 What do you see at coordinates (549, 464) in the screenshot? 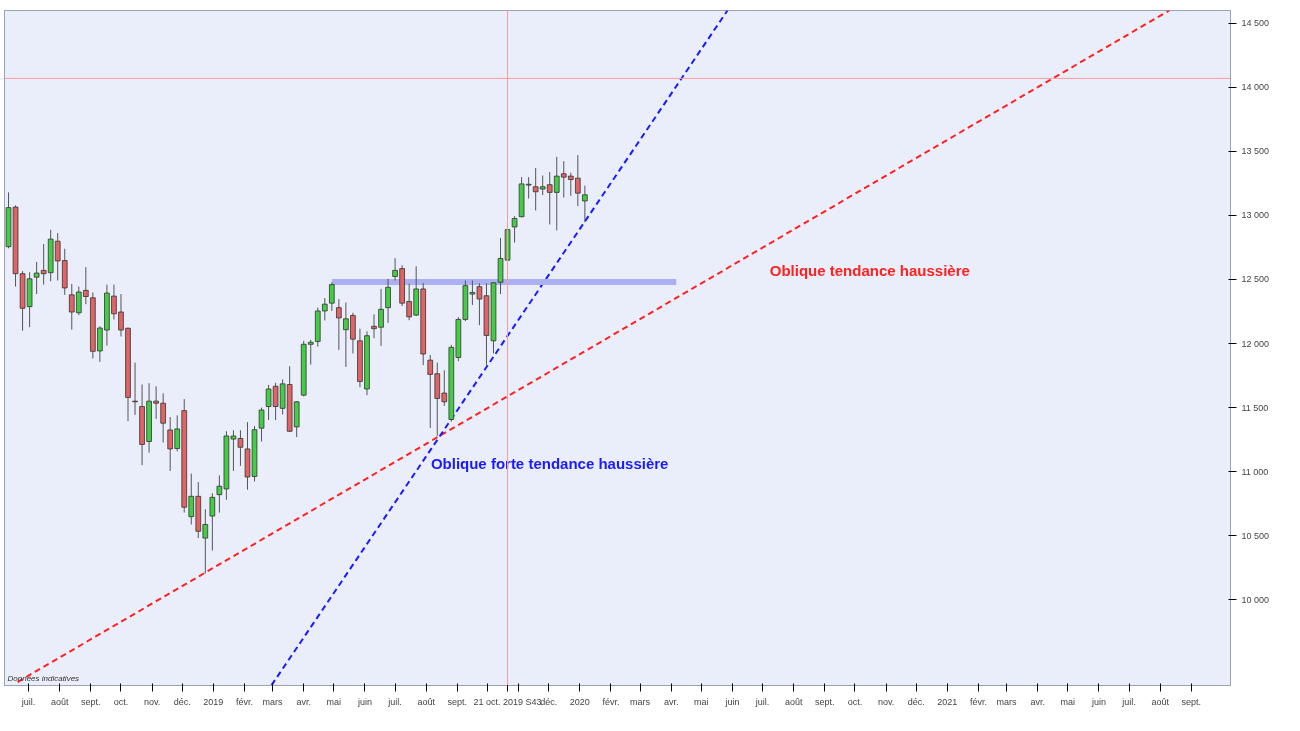
I see `series-label: Oblique forte tendance haussière` at bounding box center [549, 464].